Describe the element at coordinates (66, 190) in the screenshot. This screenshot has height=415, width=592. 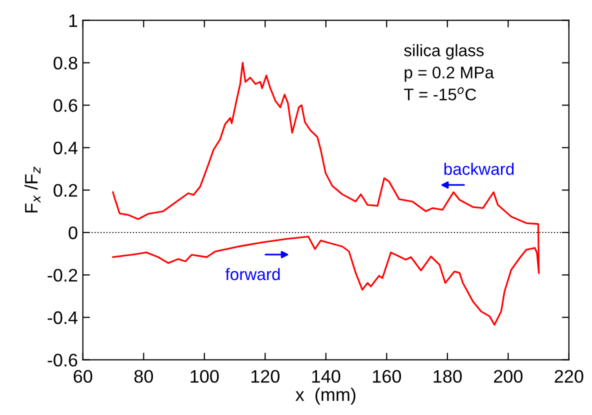
I see `y-tick-label: 0.2` at that location.